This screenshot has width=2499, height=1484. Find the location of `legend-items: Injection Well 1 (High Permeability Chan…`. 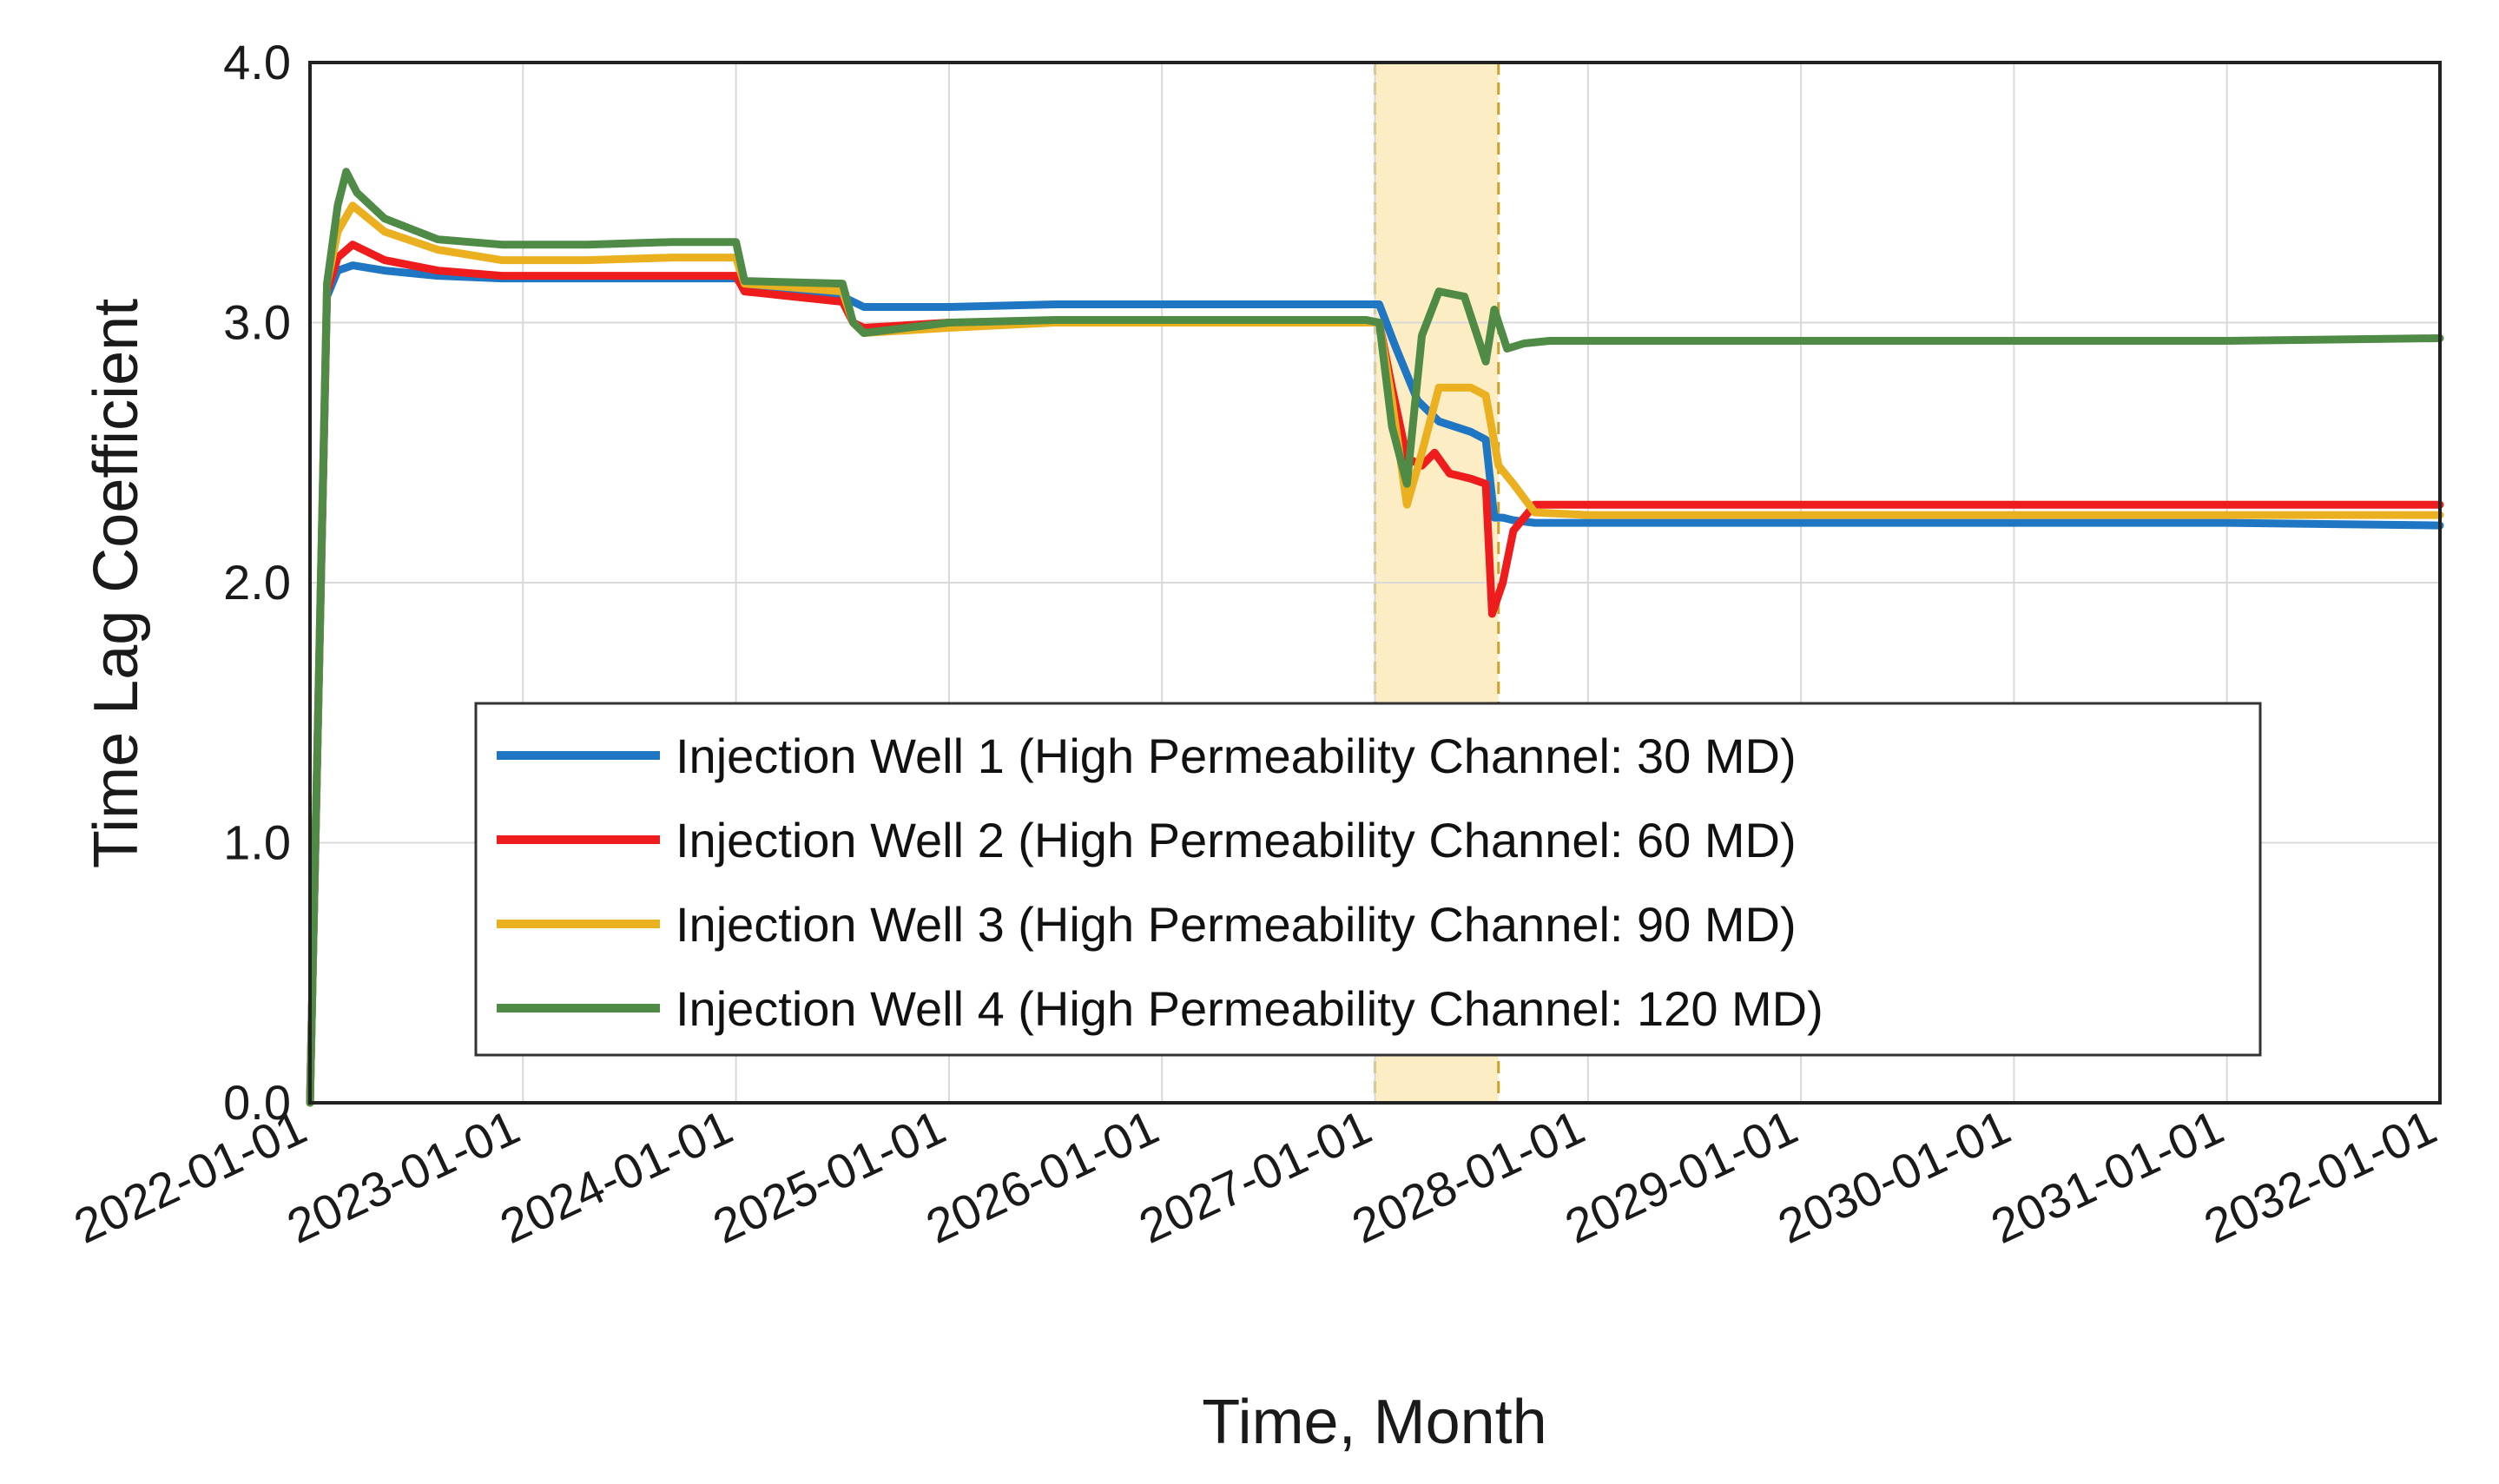

legend-items: Injection Well 1 (High Permeability Chan… is located at coordinates (1160, 882).